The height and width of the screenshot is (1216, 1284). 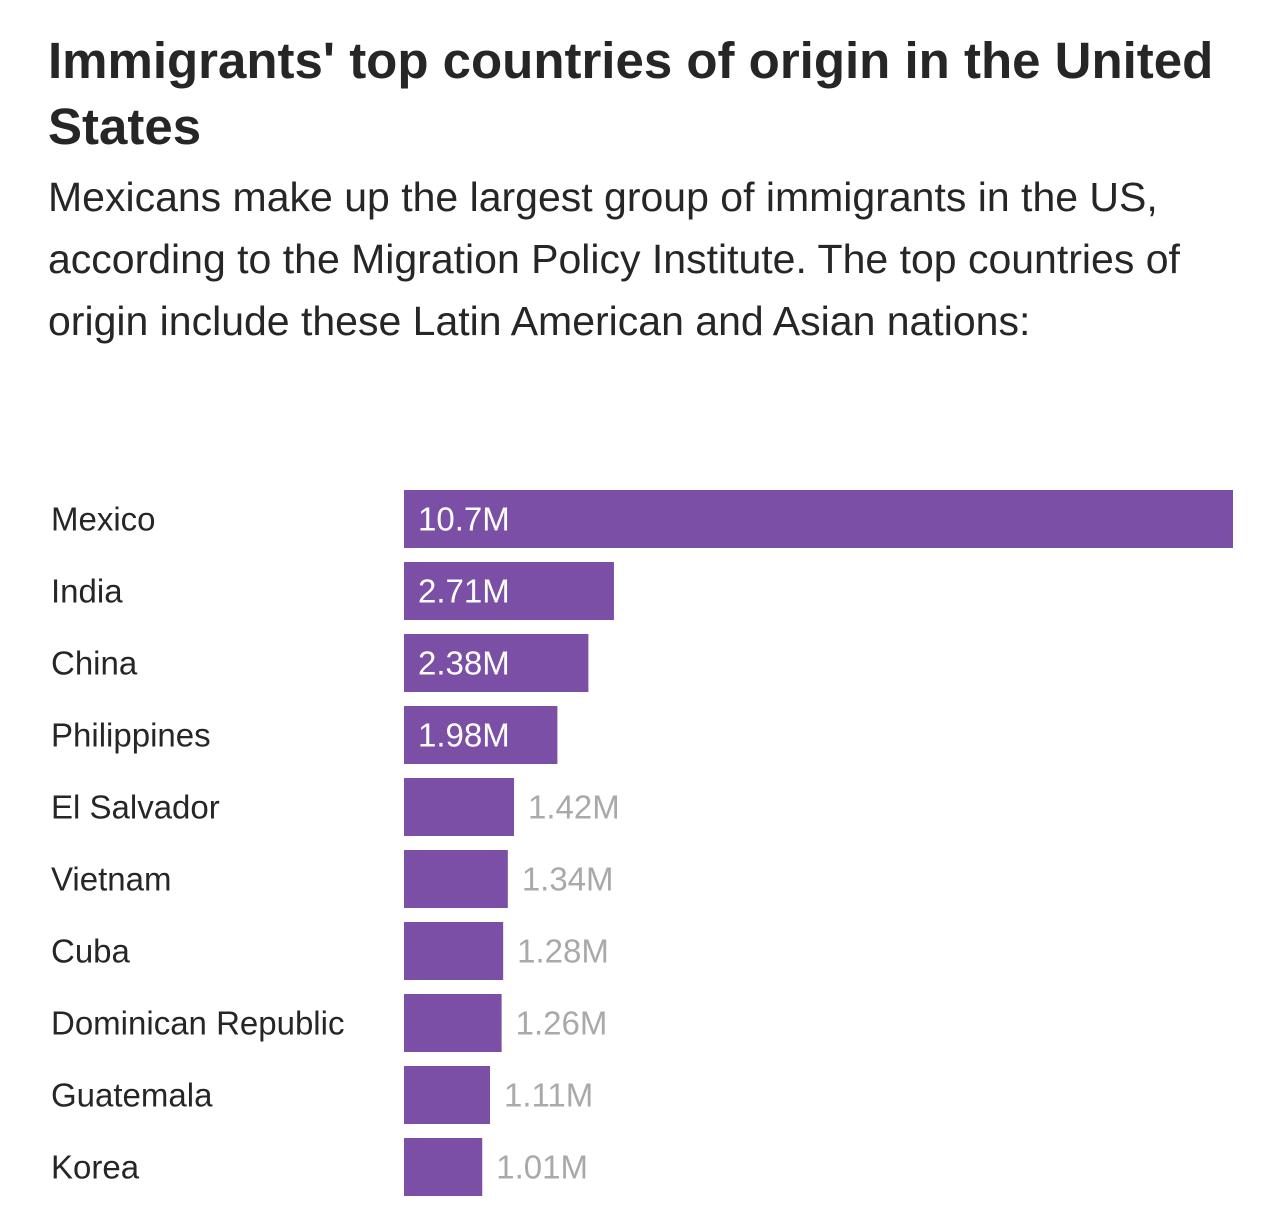 I want to click on bar-row: India 2.71M, so click(x=332, y=591).